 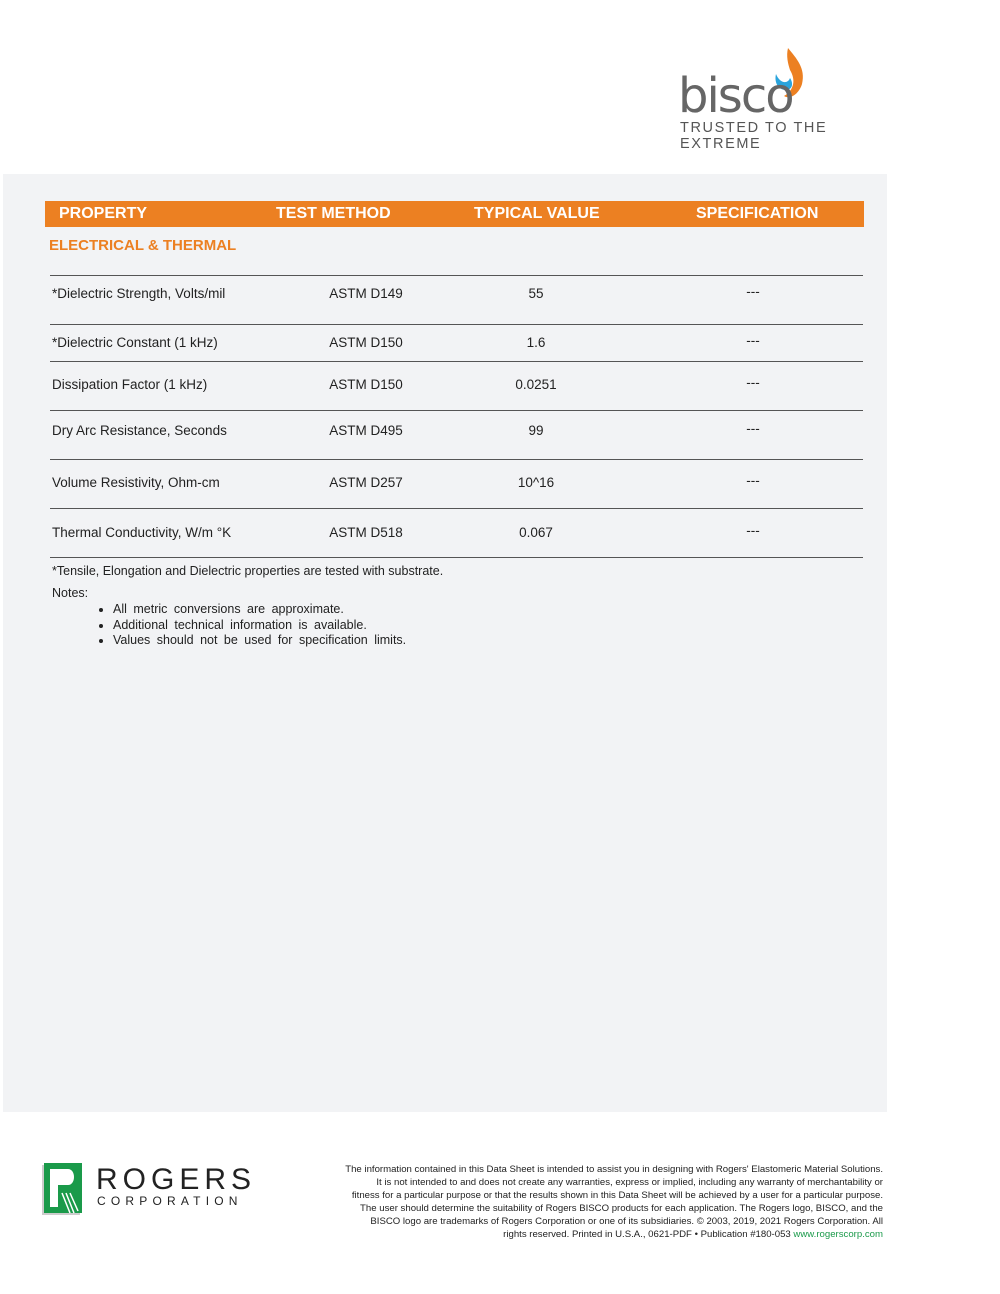 I want to click on value-cell: 10^16, so click(x=536, y=482).